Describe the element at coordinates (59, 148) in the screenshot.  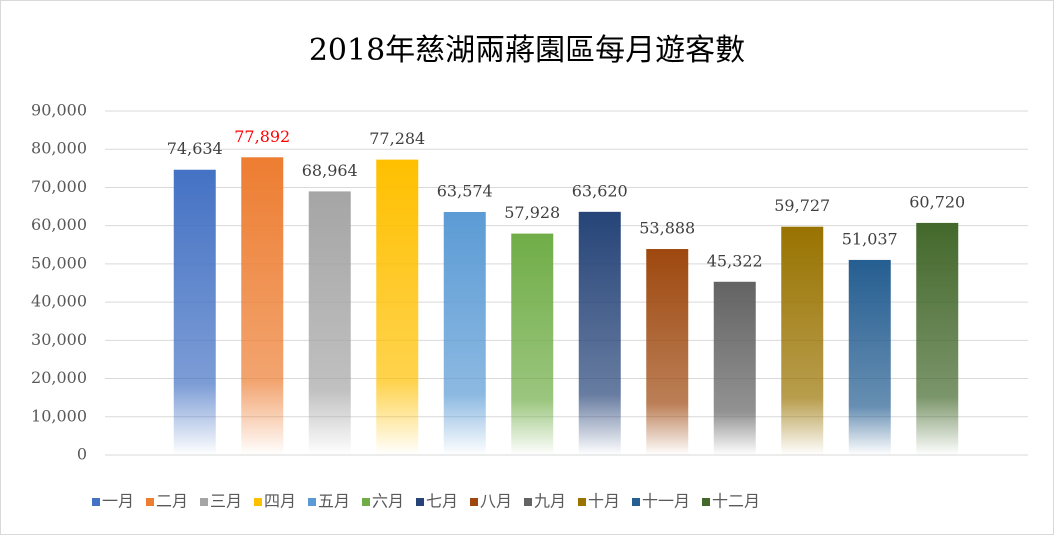
I see `y-tick-label: 80,000` at that location.